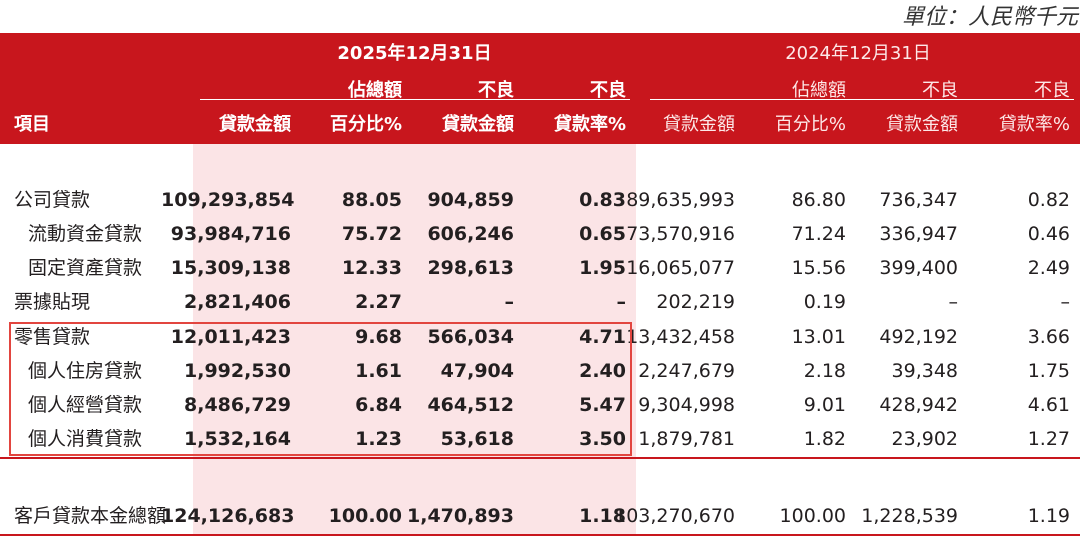 Image resolution: width=1080 pixels, height=538 pixels. I want to click on table-row-label: 流動資金貸款, so click(85, 234).